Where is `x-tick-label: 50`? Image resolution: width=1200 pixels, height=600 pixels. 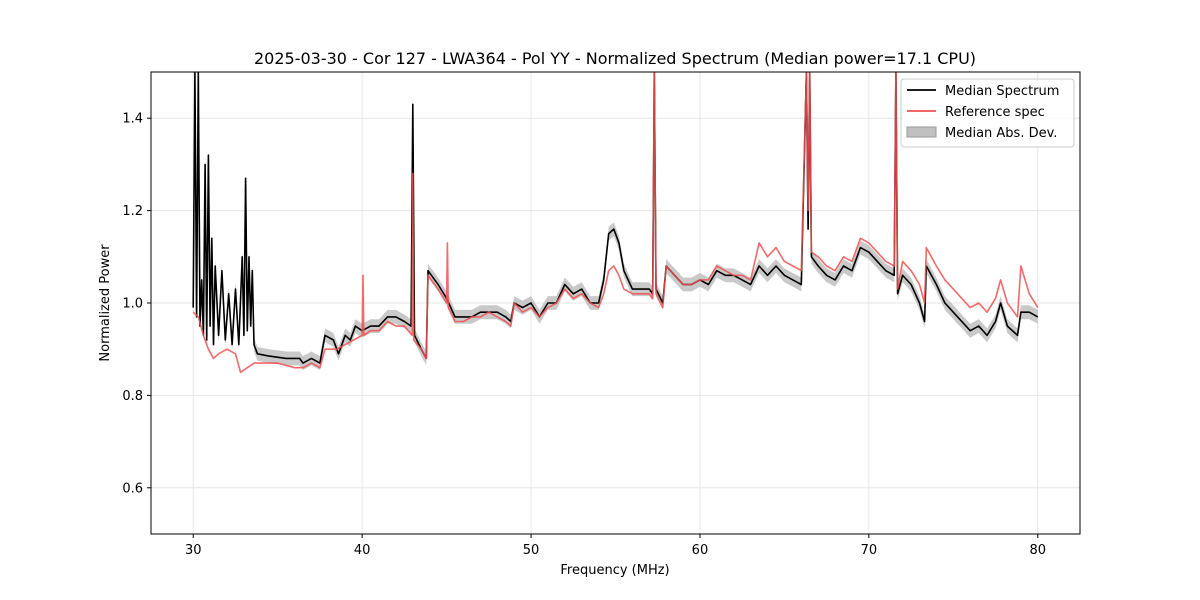
x-tick-label: 50 is located at coordinates (531, 550).